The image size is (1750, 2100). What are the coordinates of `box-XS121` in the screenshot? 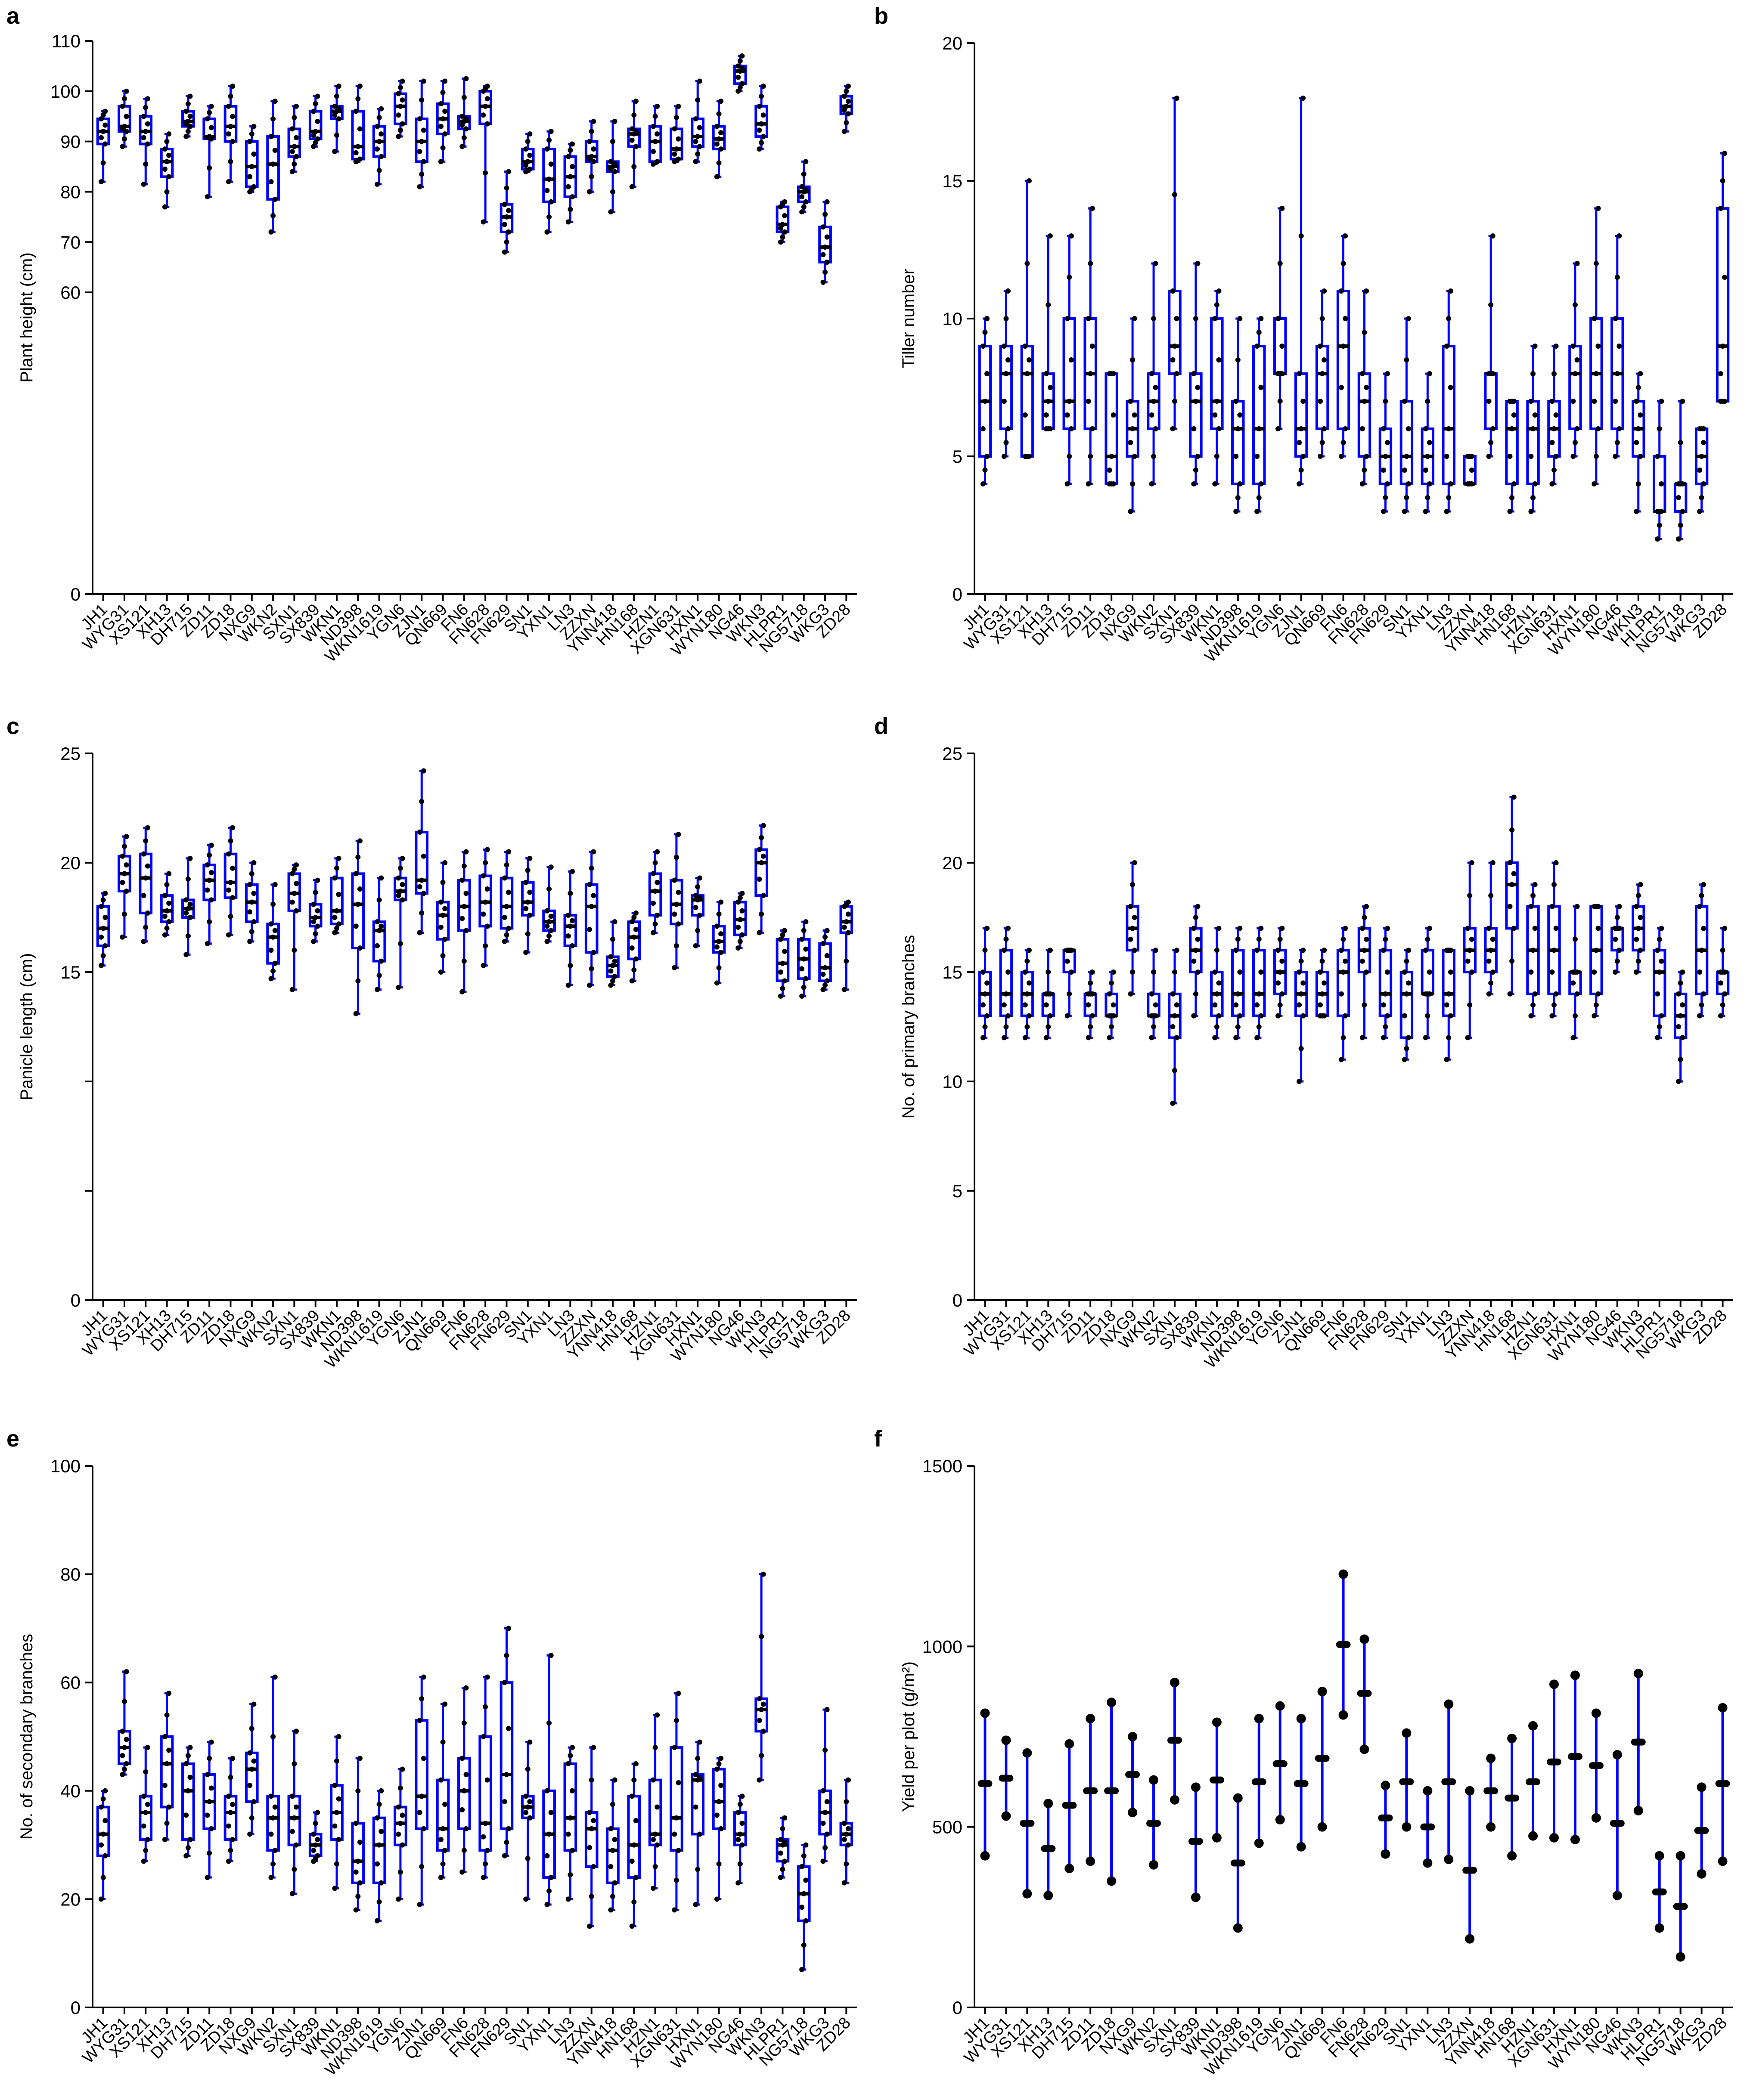 It's located at (146, 142).